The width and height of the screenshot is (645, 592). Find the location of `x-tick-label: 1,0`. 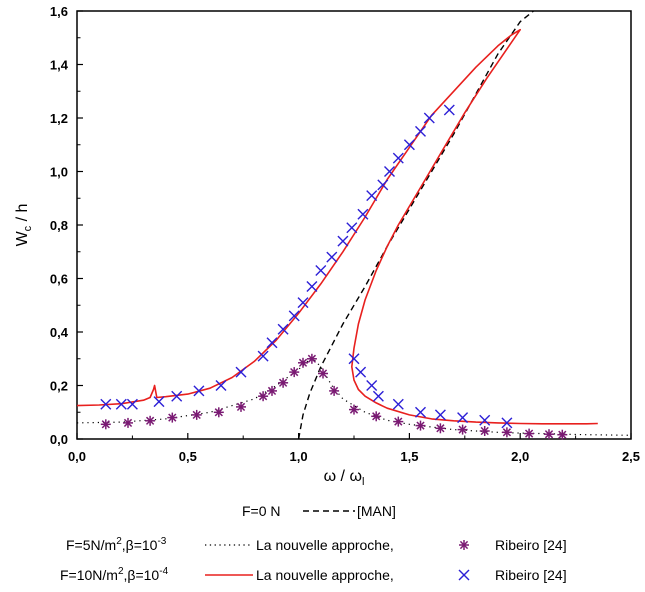

x-tick-label: 1,0 is located at coordinates (299, 456).